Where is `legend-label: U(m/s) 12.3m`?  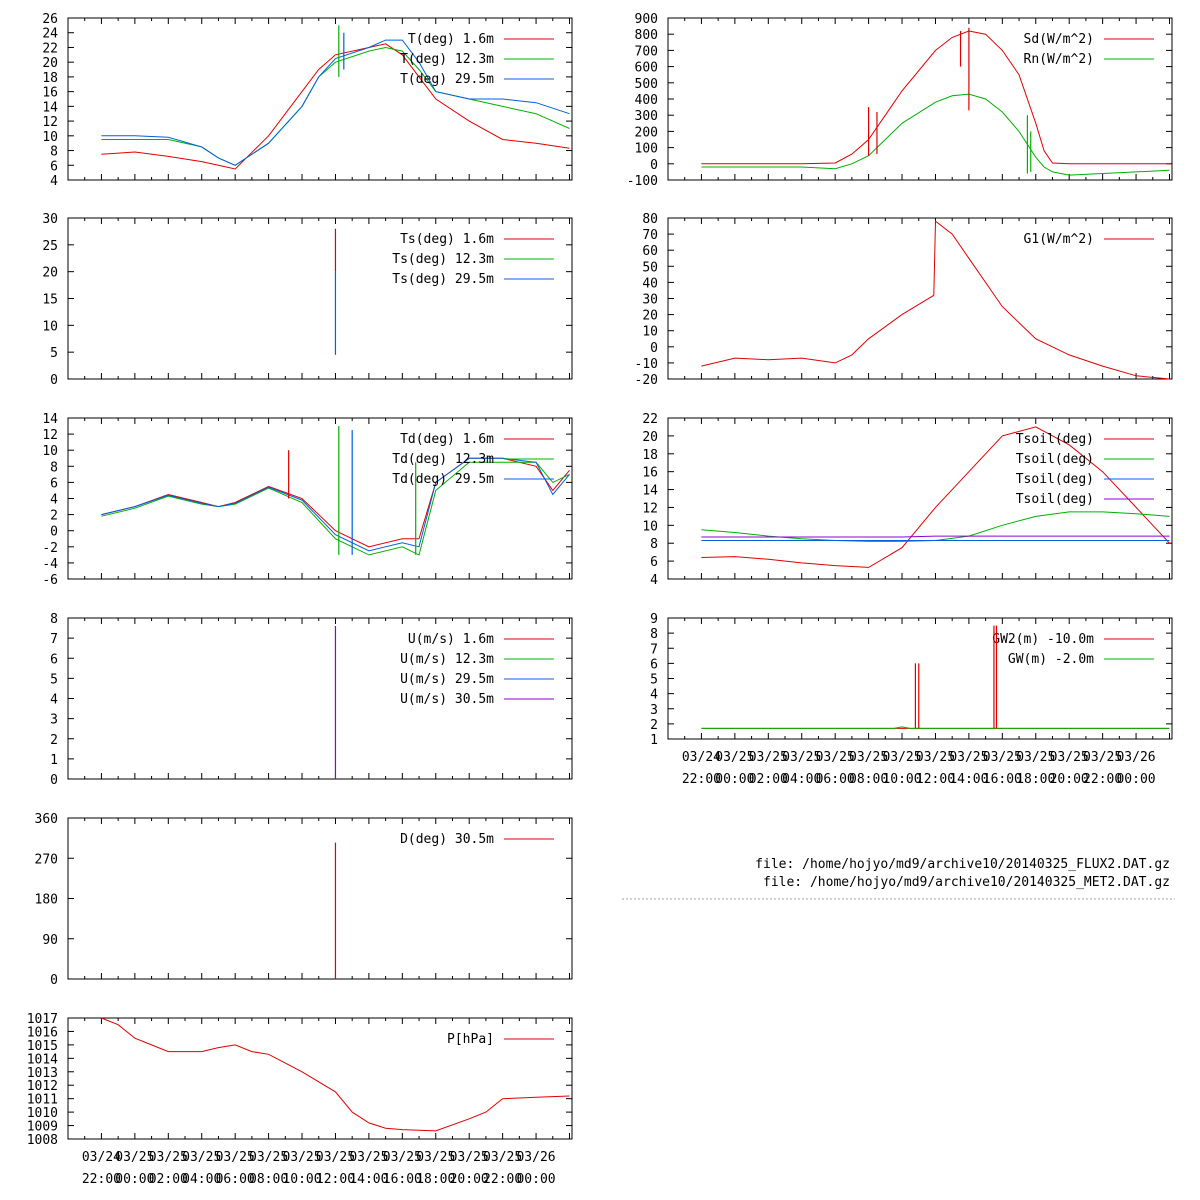
legend-label: U(m/s) 12.3m is located at coordinates (447, 659).